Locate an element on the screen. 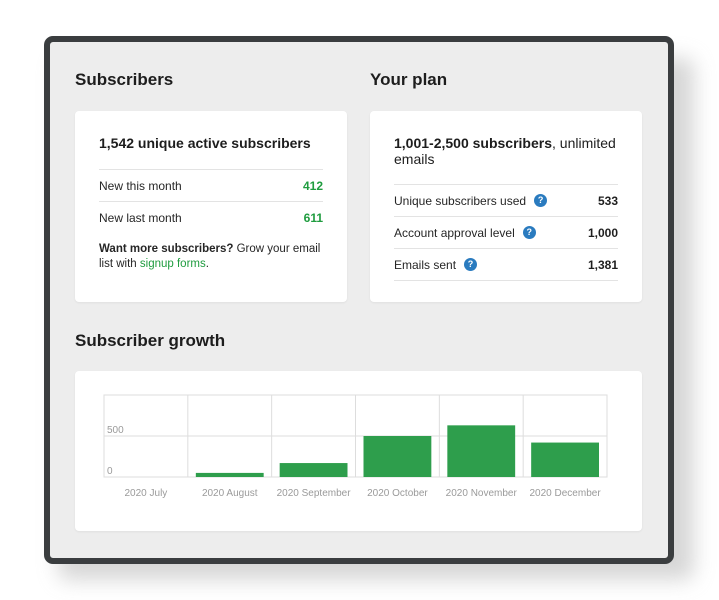 The height and width of the screenshot is (600, 719). subscriber-growth-title: Subscriber growth is located at coordinates (150, 340).